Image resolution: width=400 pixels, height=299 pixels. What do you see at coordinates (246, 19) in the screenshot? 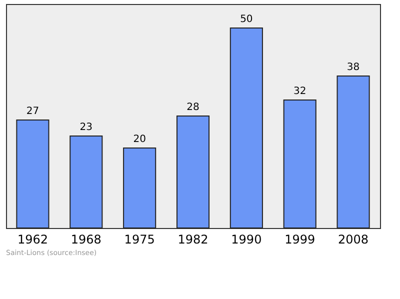
I see `data-label: 50` at bounding box center [246, 19].